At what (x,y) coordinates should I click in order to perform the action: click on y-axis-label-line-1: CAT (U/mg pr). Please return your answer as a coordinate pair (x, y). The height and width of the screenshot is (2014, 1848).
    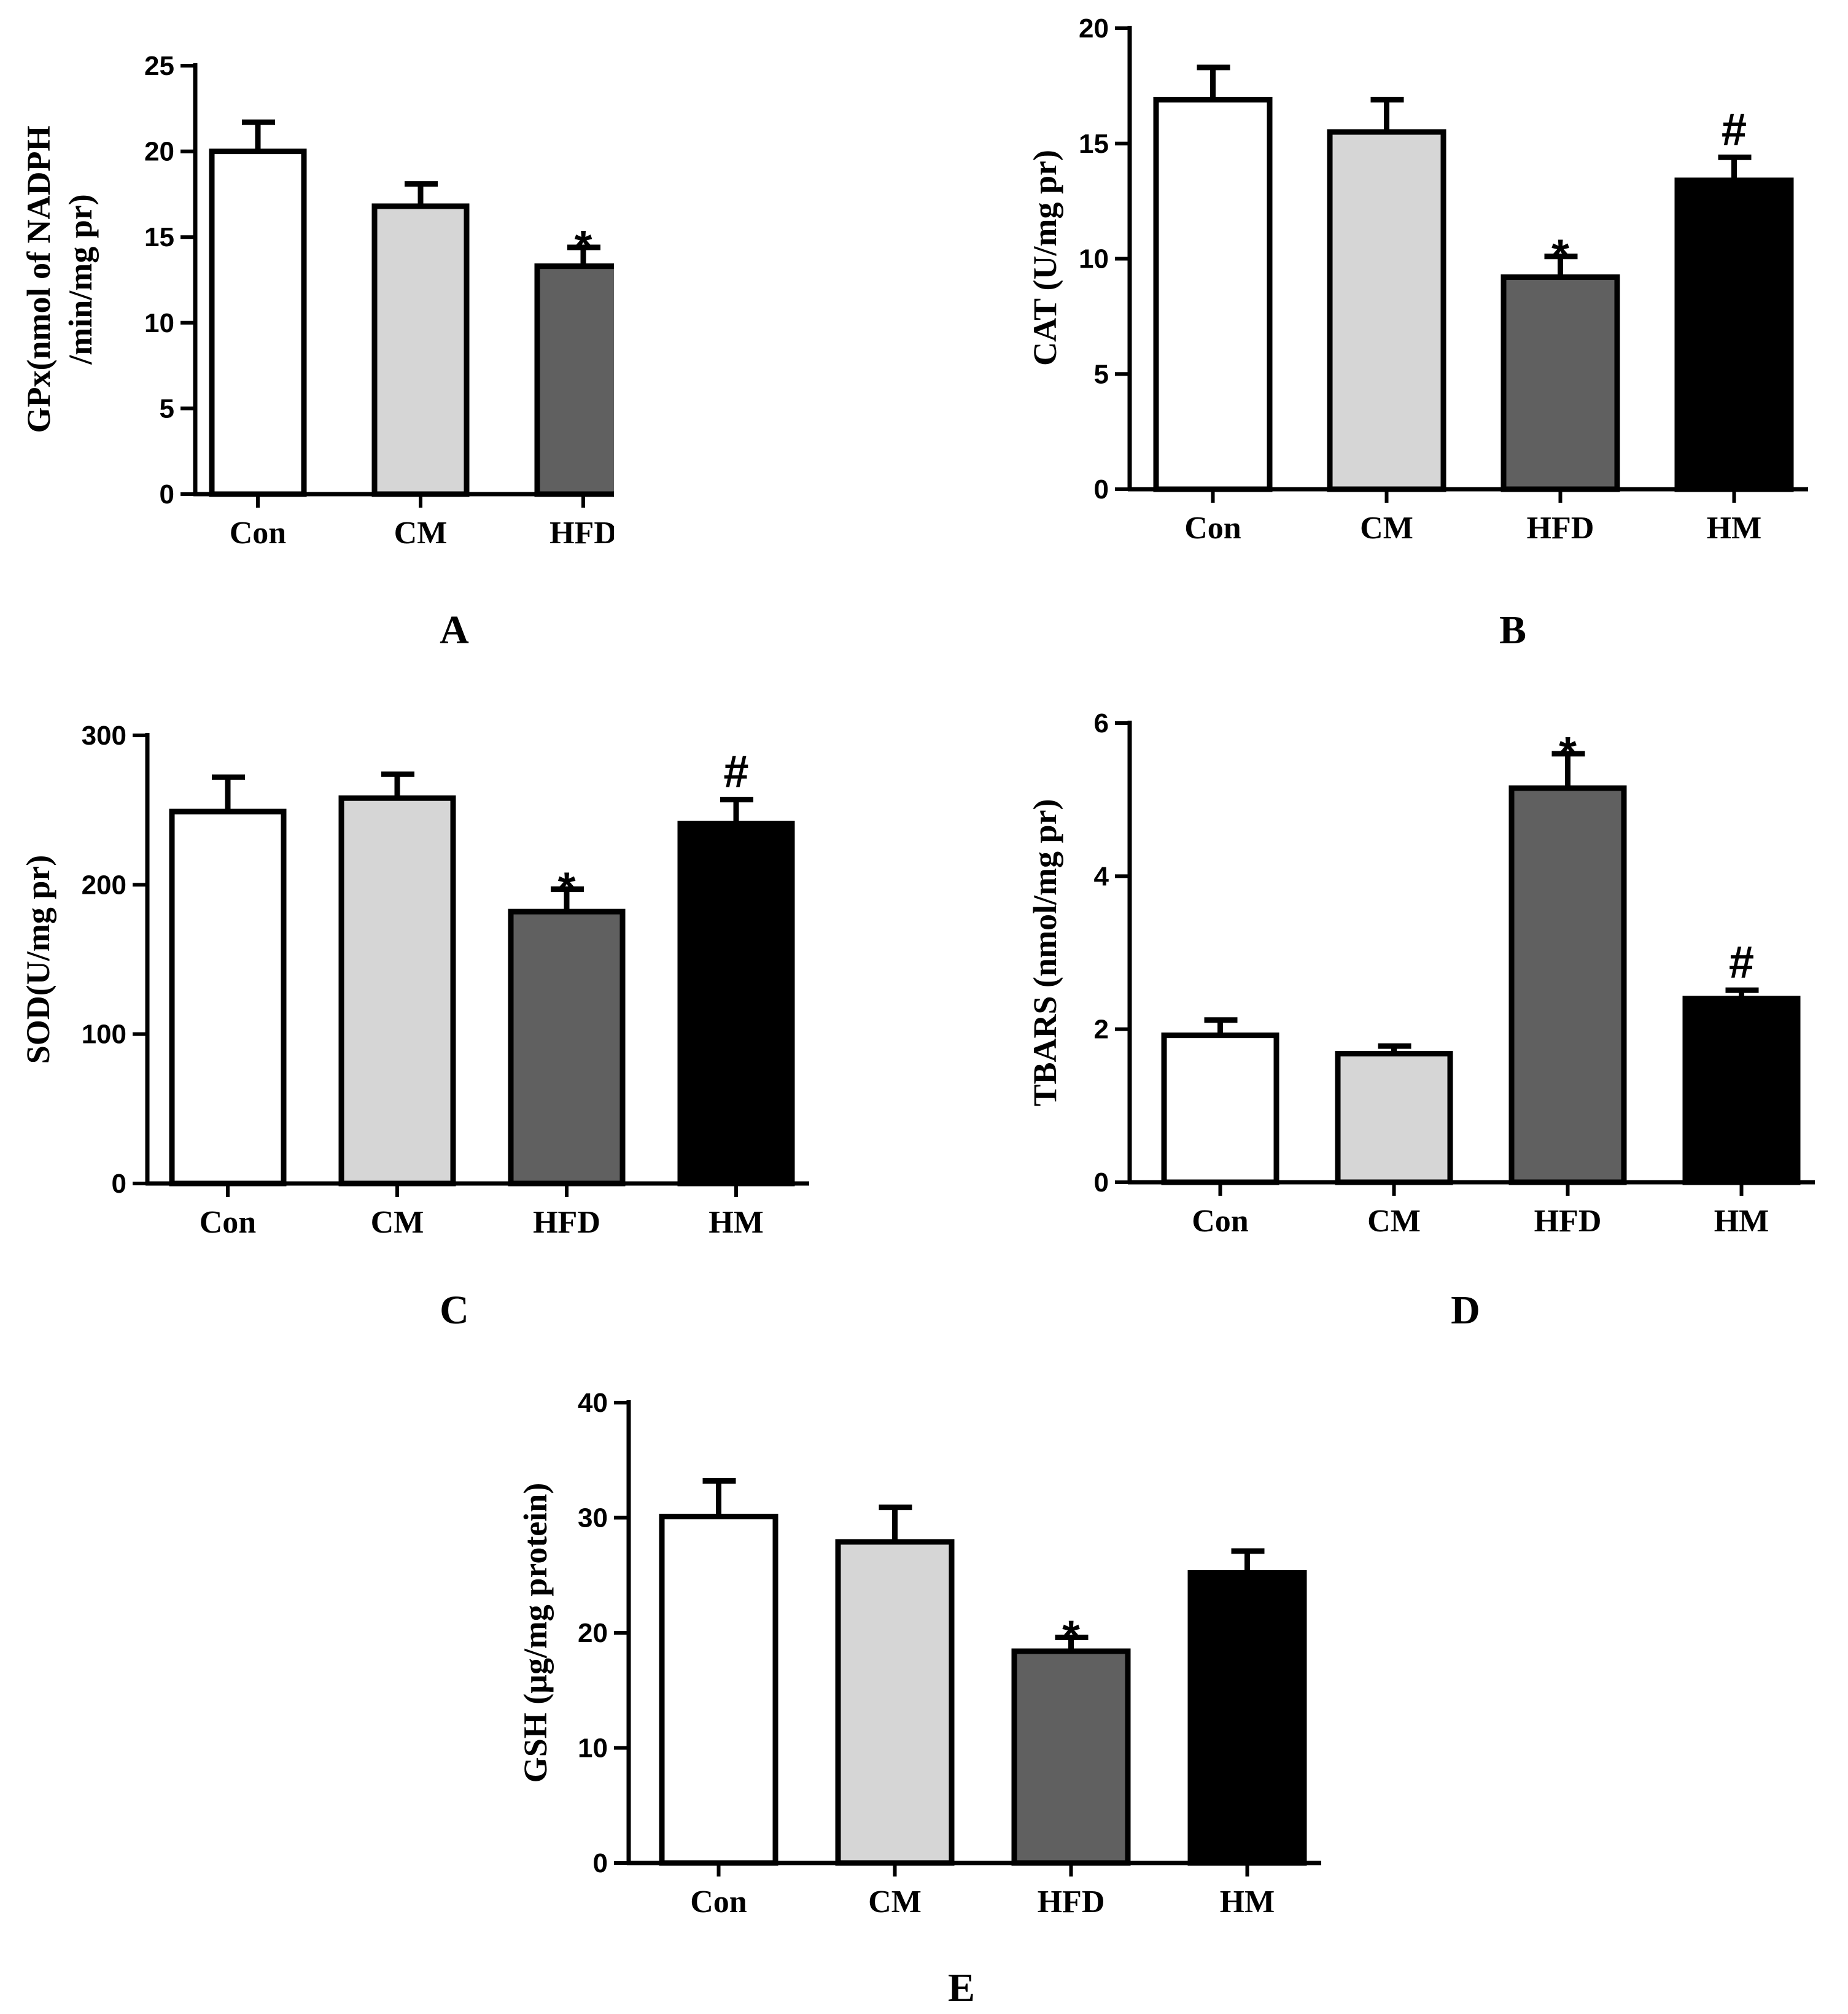
    Looking at the image, I should click on (1045, 258).